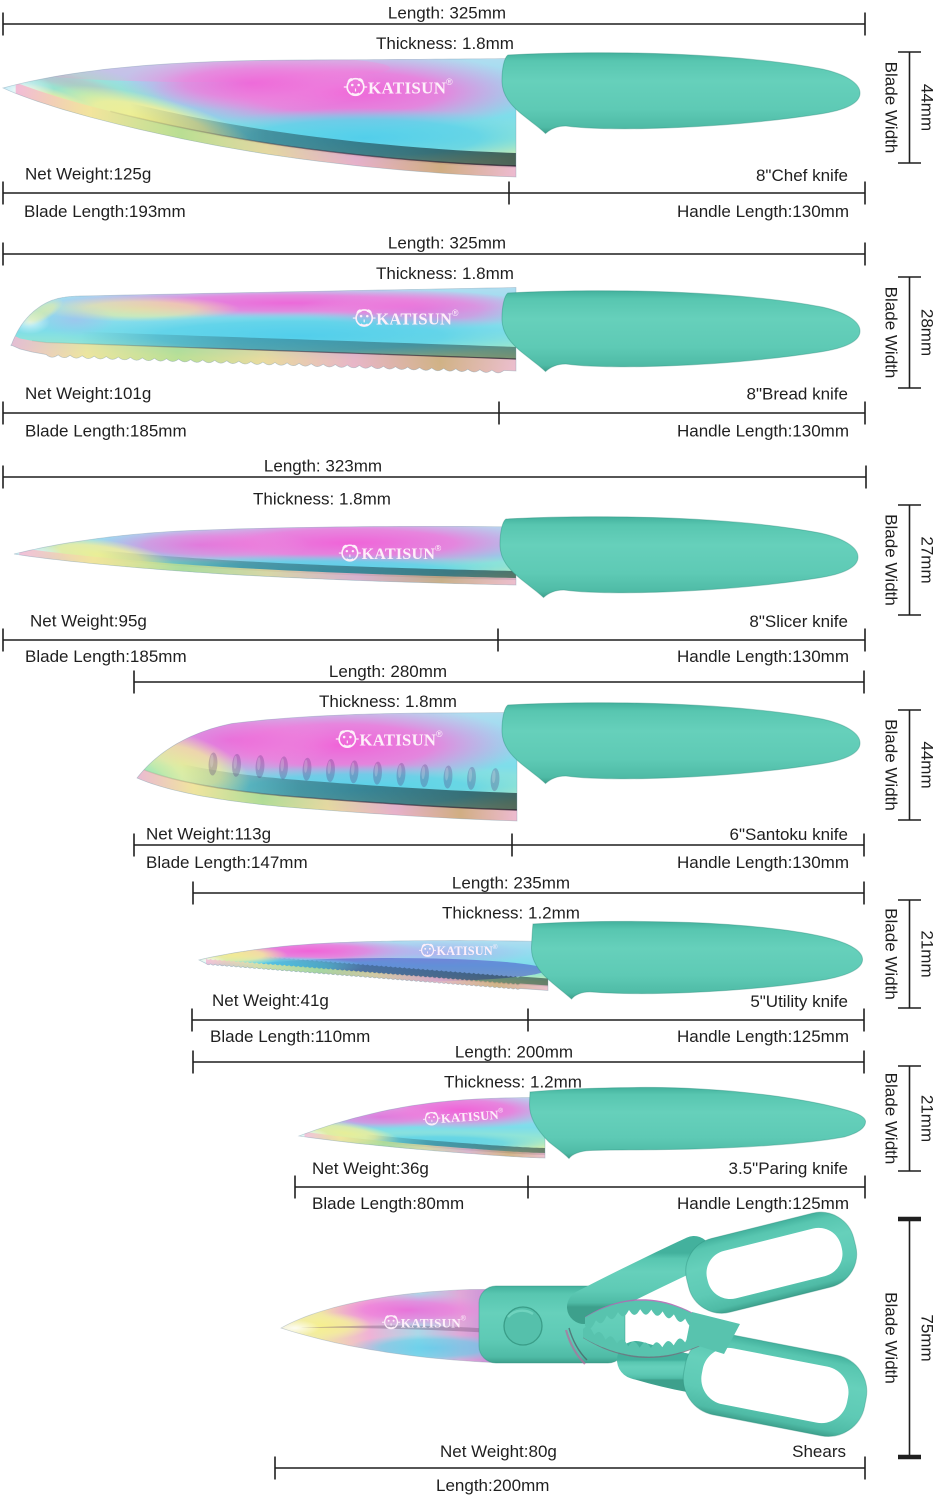 This screenshot has height=1500, width=938. Describe the element at coordinates (511, 883) in the screenshot. I see `svg-text: Length: 235mm` at that location.